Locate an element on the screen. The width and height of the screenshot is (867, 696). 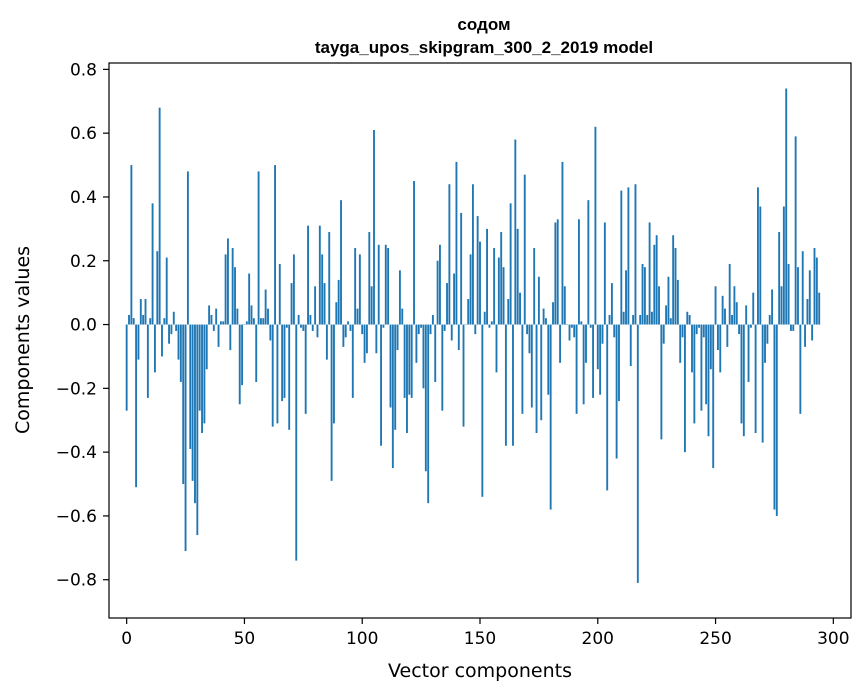
y-axis-label: Components values is located at coordinates (23, 340).